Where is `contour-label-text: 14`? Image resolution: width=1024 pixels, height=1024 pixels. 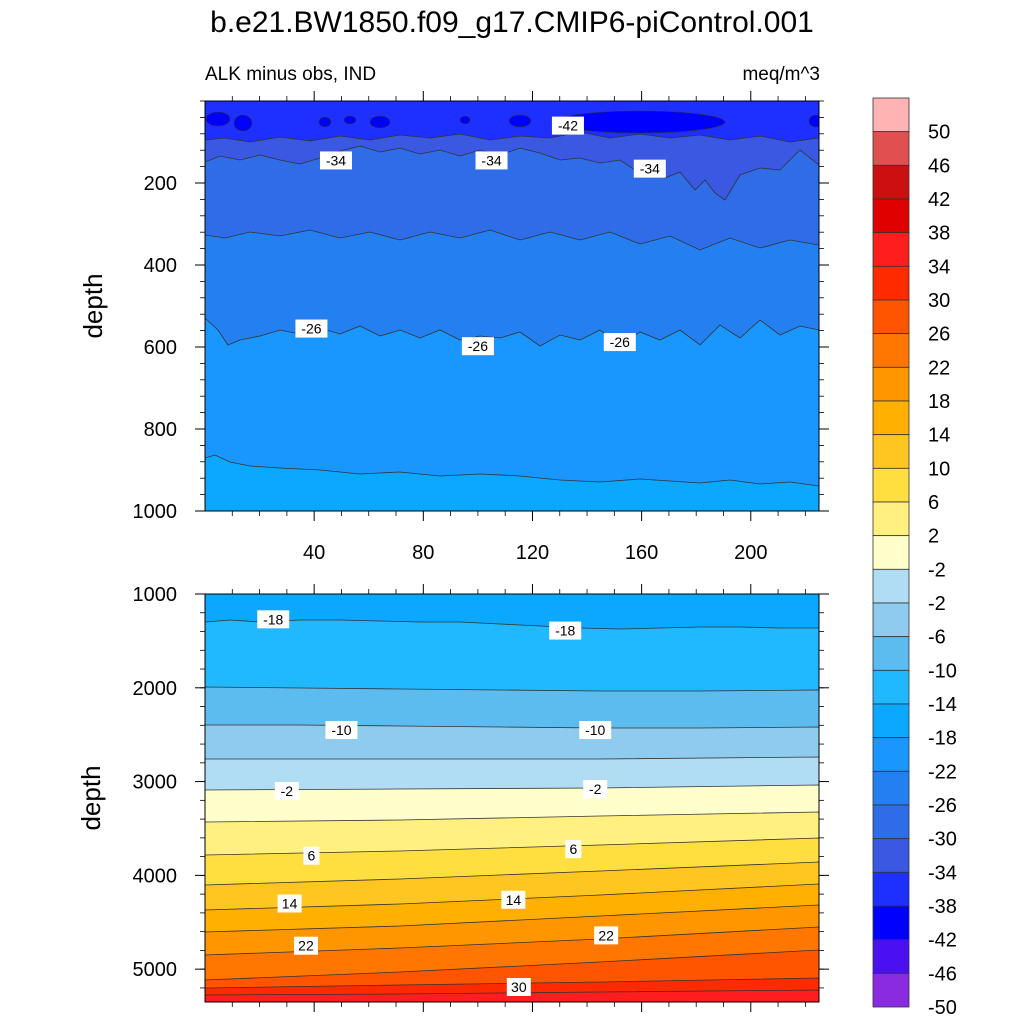 contour-label-text: 14 is located at coordinates (290, 904).